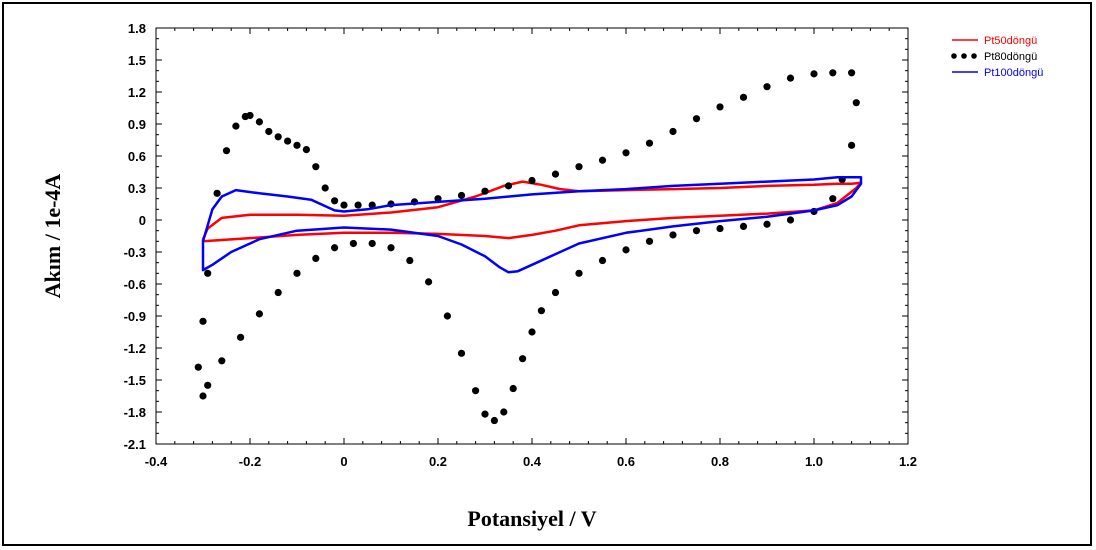 This screenshot has width=1096, height=550. Describe the element at coordinates (137, 188) in the screenshot. I see `y-tick-label: 0.3` at that location.